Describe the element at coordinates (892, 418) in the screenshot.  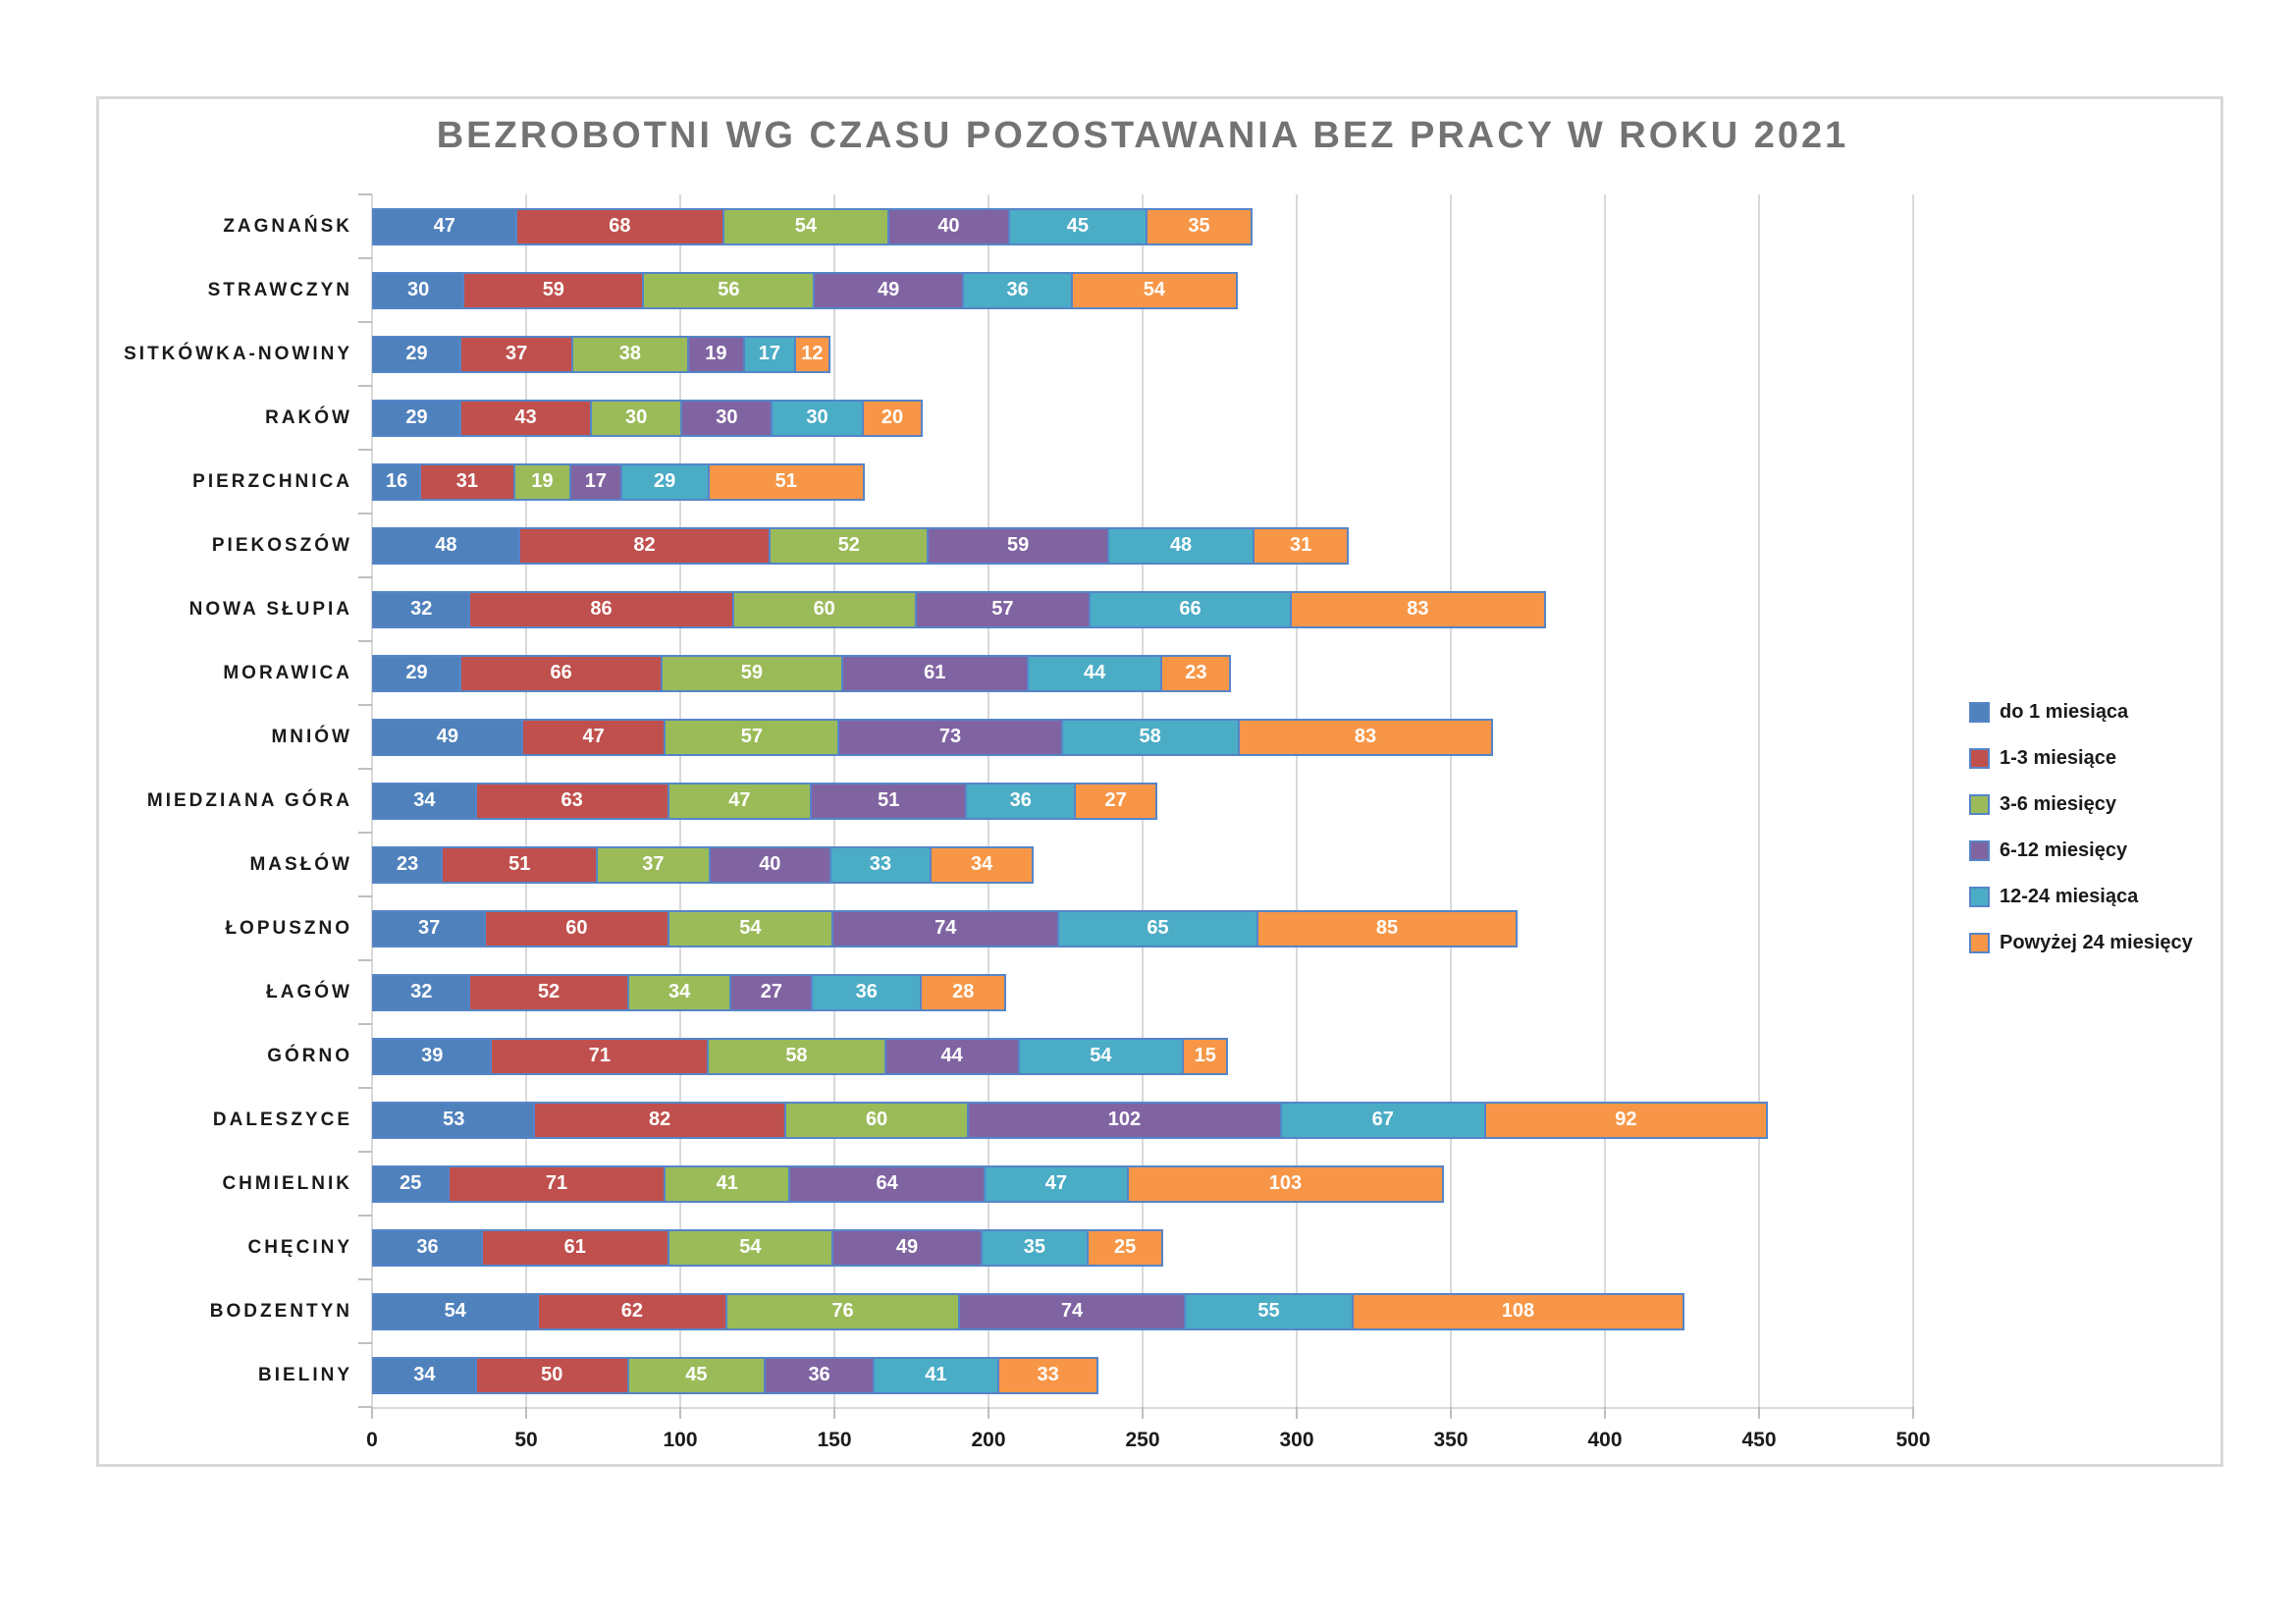
I see `bar-segment: 20` at that location.